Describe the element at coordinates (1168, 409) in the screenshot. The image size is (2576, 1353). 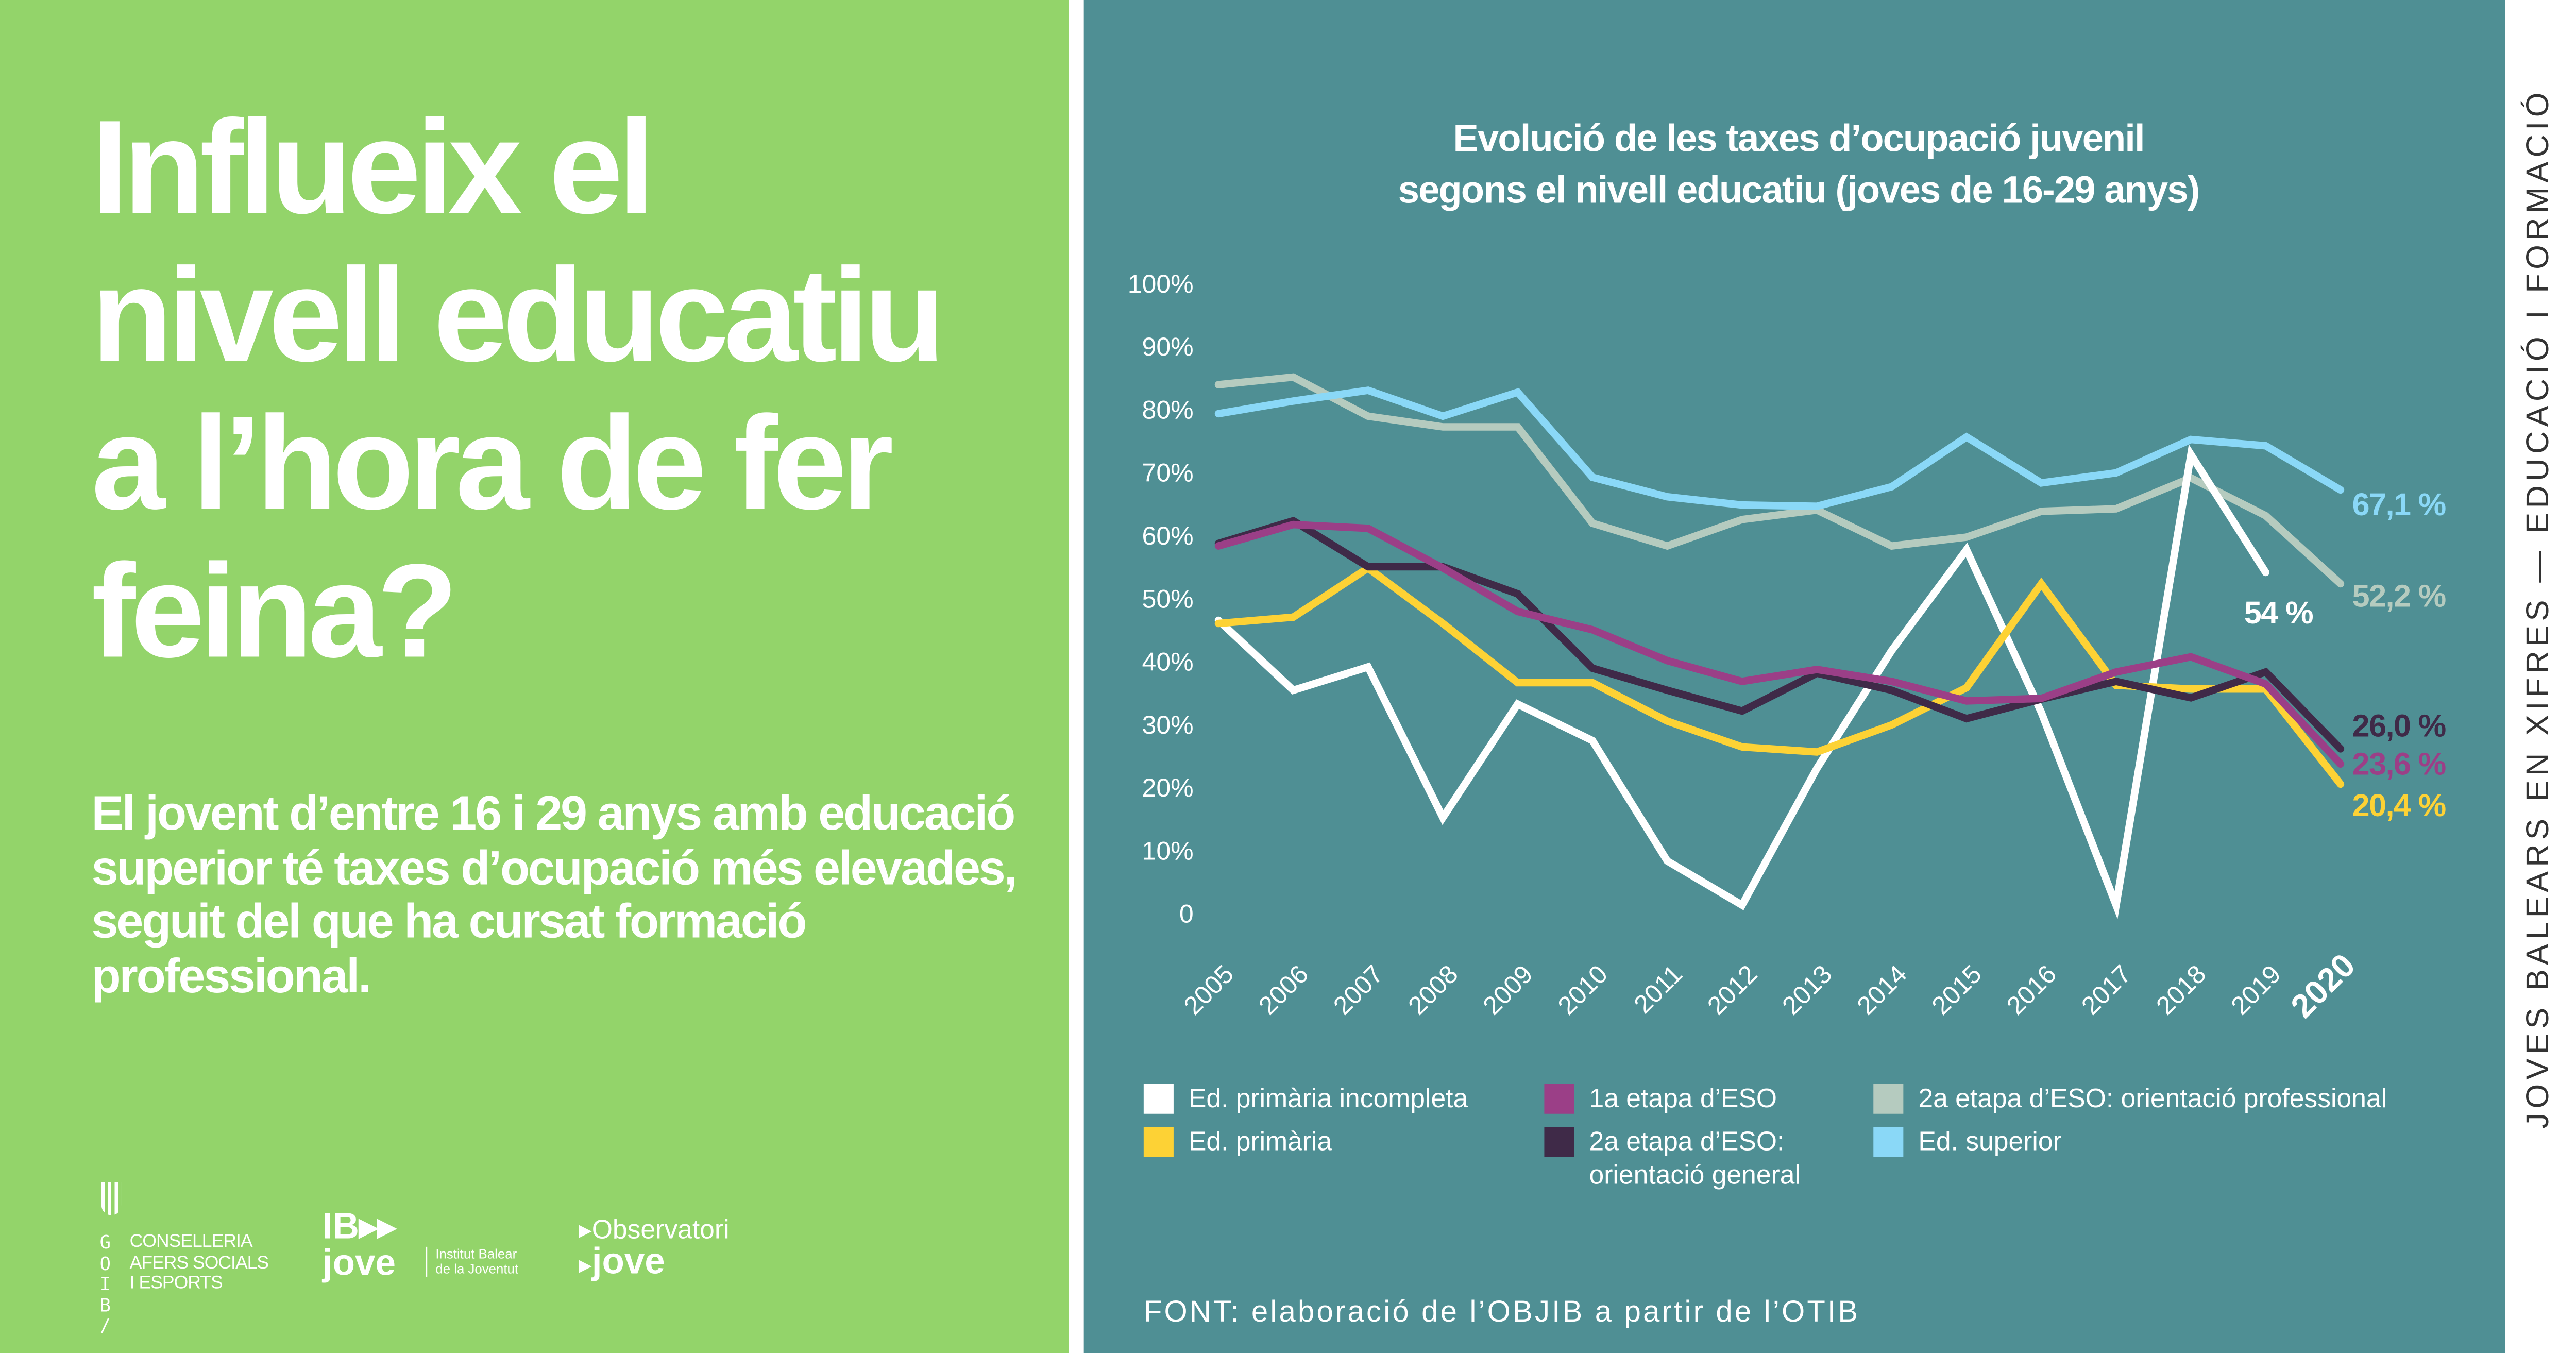
I see `y-tick-label: 80%` at that location.